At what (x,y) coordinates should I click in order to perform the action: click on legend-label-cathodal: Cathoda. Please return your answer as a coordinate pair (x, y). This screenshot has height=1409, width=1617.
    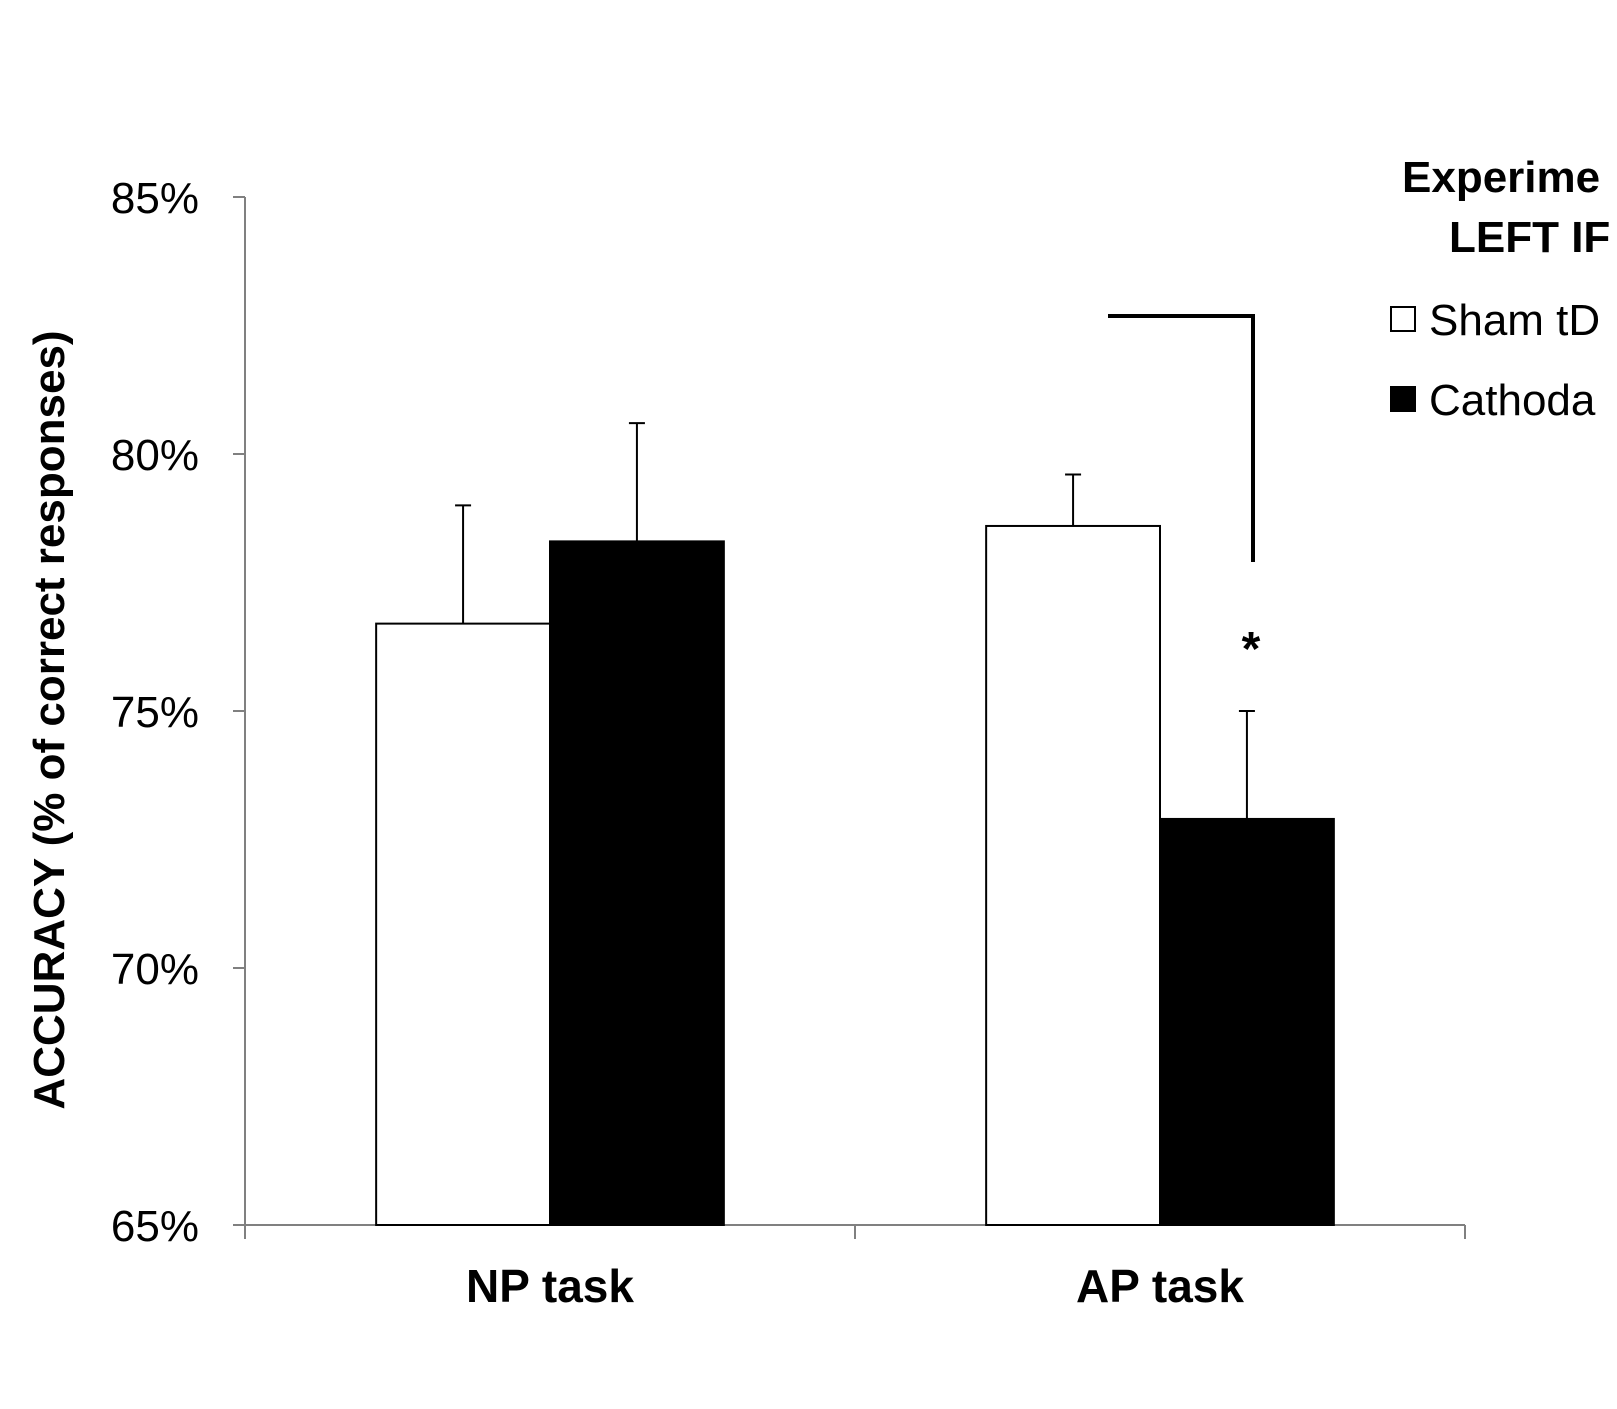
    Looking at the image, I should click on (1512, 400).